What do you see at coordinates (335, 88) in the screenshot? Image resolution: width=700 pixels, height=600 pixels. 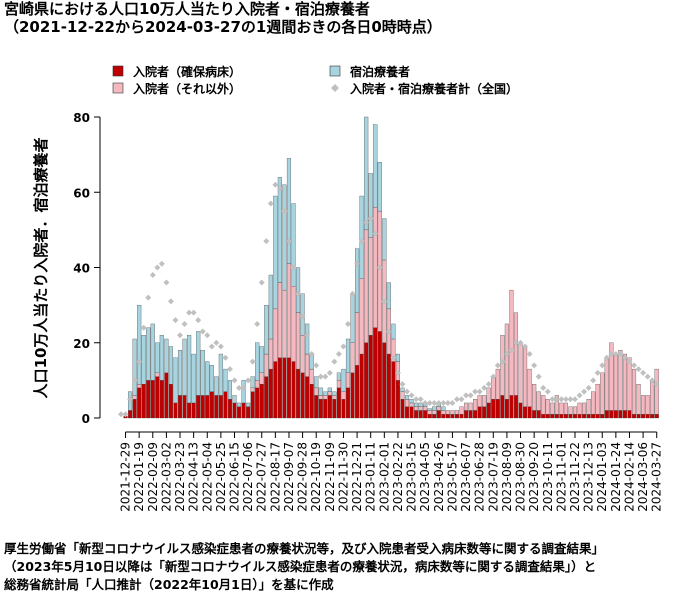 I see `legend-swatch` at bounding box center [335, 88].